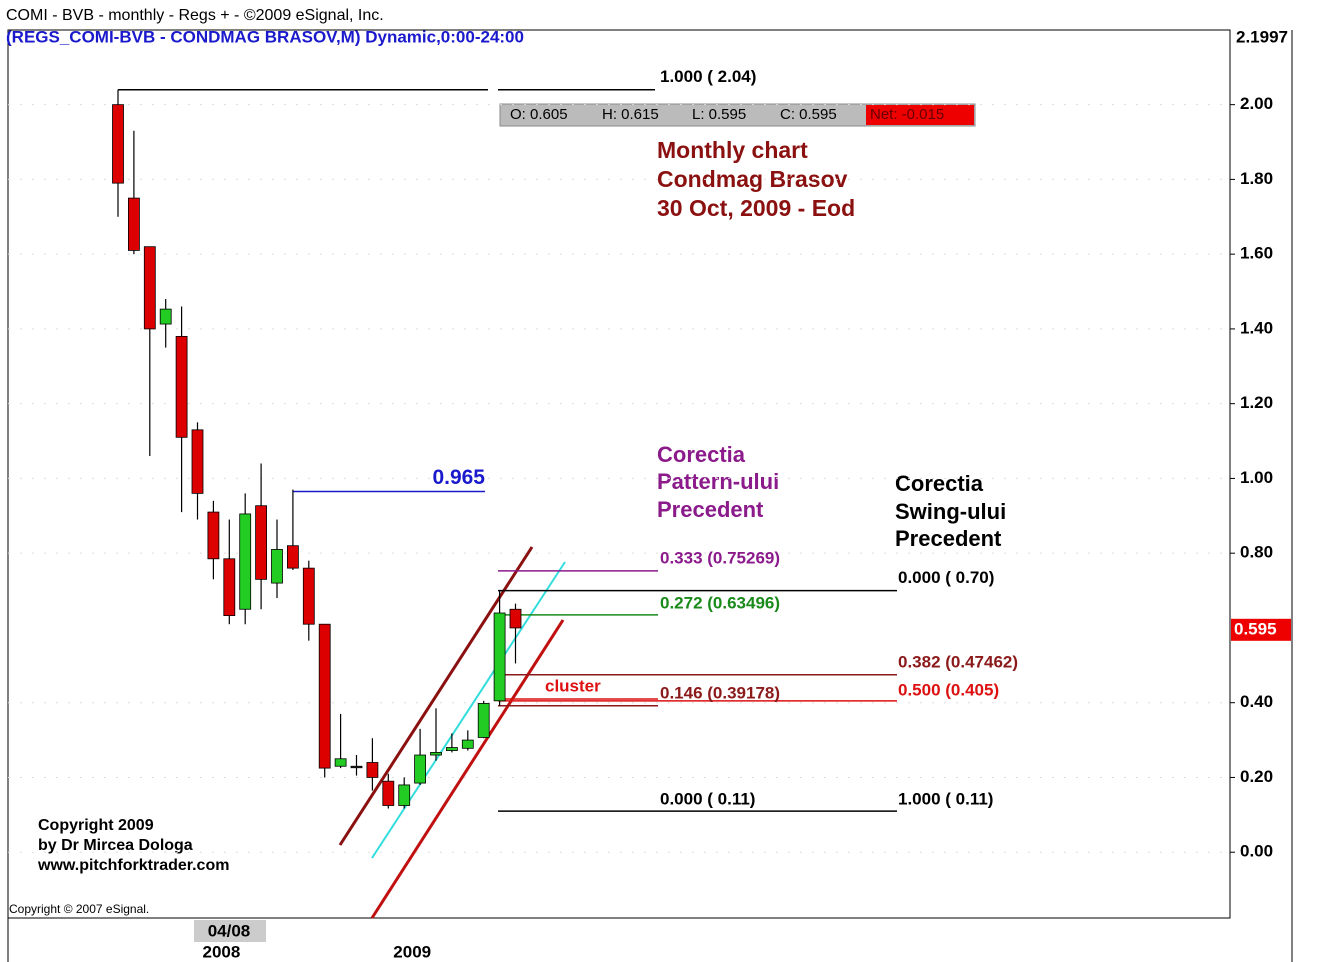 The image size is (1318, 962). Describe the element at coordinates (573, 685) in the screenshot. I see `cluster-label: cluster` at that location.